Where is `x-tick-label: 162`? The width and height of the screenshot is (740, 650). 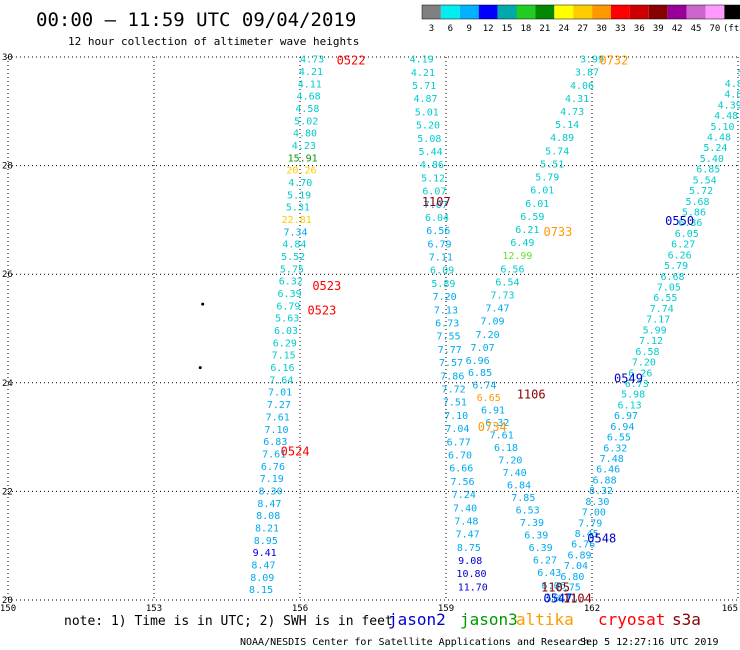 x-tick-label: 162 is located at coordinates (592, 609).